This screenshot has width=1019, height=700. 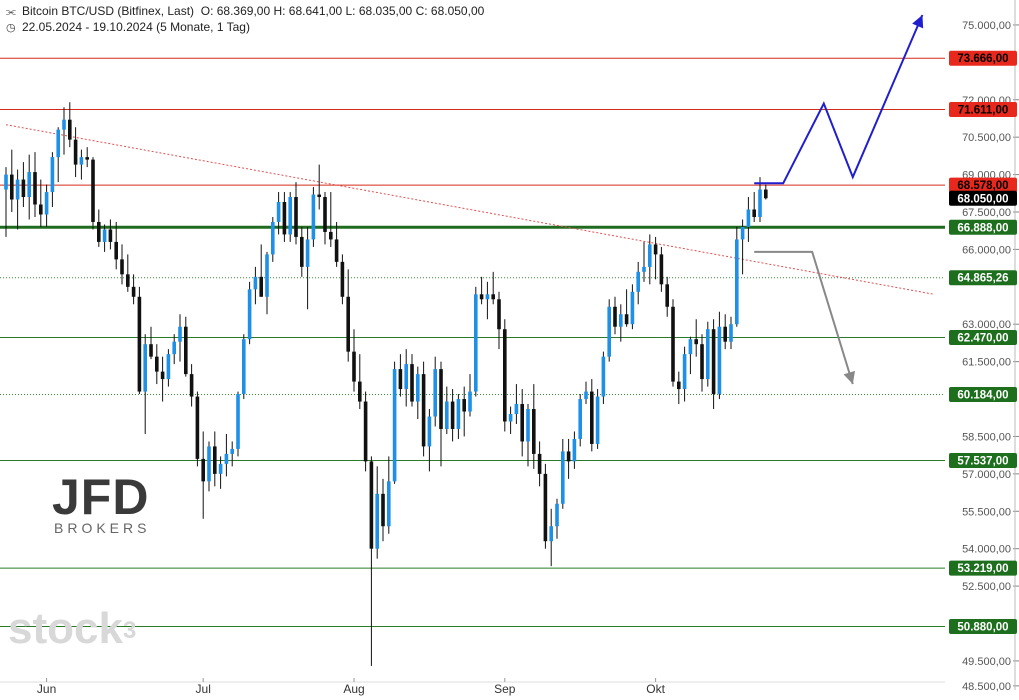 I want to click on y-tick-label: 57.000,00, so click(x=986, y=475).